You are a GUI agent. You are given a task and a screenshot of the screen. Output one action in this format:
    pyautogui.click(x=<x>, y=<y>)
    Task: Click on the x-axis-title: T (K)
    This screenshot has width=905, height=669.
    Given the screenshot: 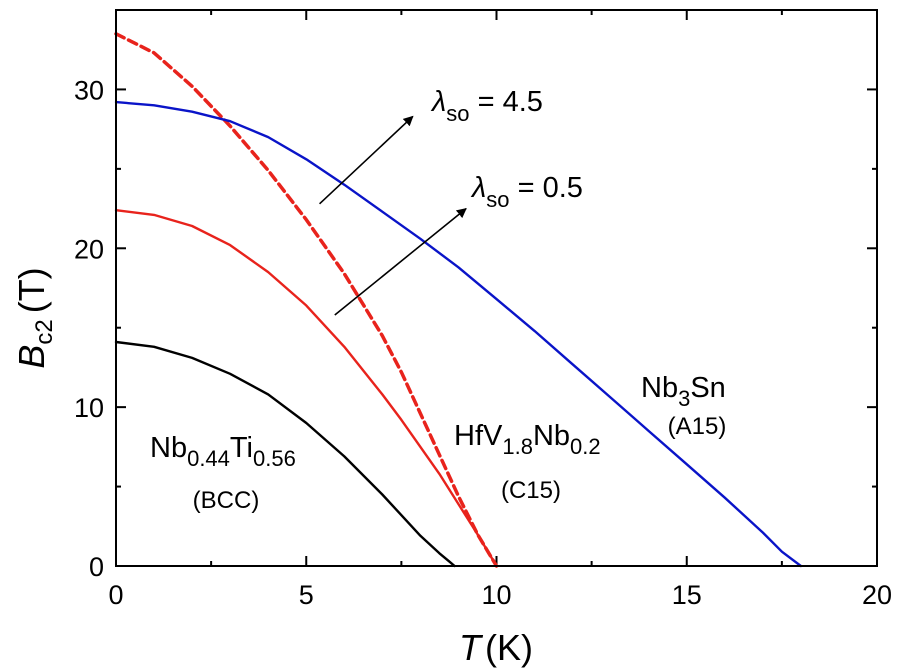 What is the action you would take?
    pyautogui.click(x=496, y=647)
    